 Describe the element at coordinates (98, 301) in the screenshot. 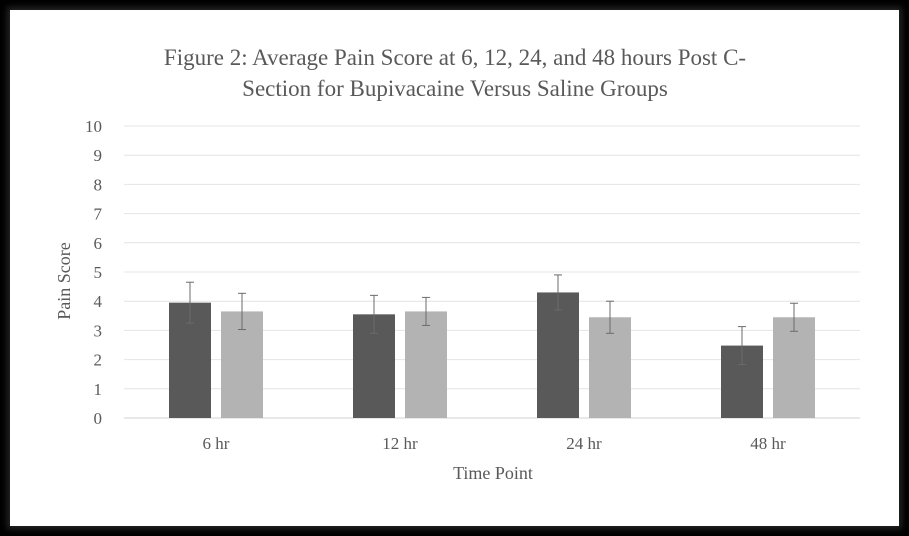

I see `y-tick-label: 4` at that location.